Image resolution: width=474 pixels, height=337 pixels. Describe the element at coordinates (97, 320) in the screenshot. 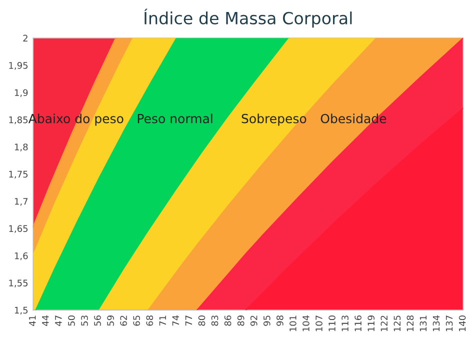

I see `x-tick-label: 56` at that location.